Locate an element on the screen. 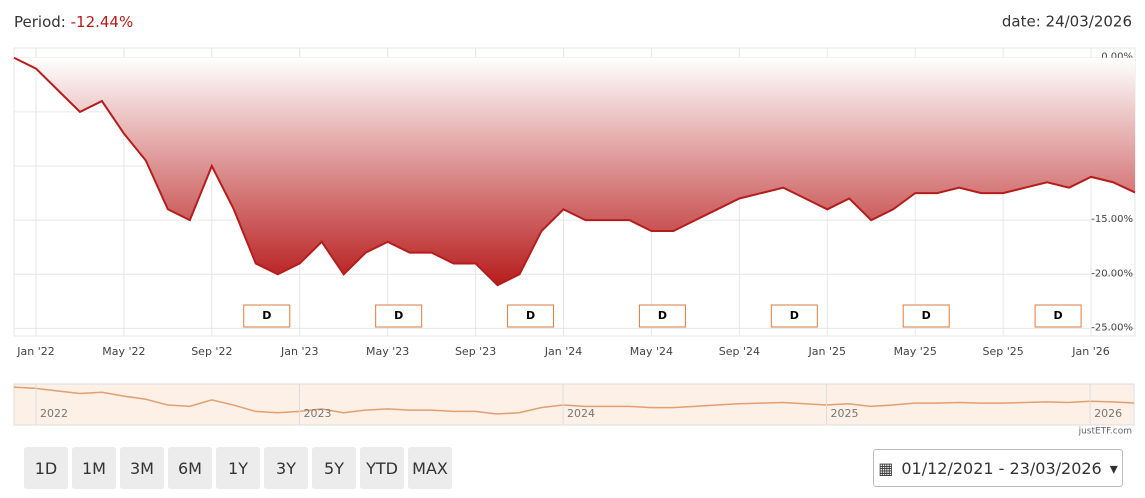 This screenshot has height=498, width=1145. x-tick-label: May '25 is located at coordinates (915, 351).